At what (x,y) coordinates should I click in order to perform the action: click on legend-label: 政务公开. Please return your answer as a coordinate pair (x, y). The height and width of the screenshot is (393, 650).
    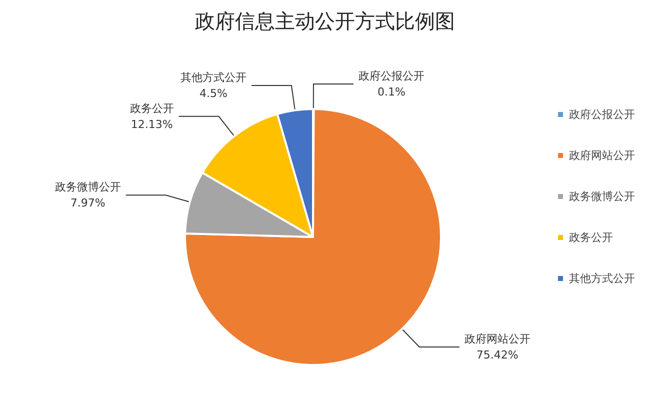
    Looking at the image, I should click on (591, 237).